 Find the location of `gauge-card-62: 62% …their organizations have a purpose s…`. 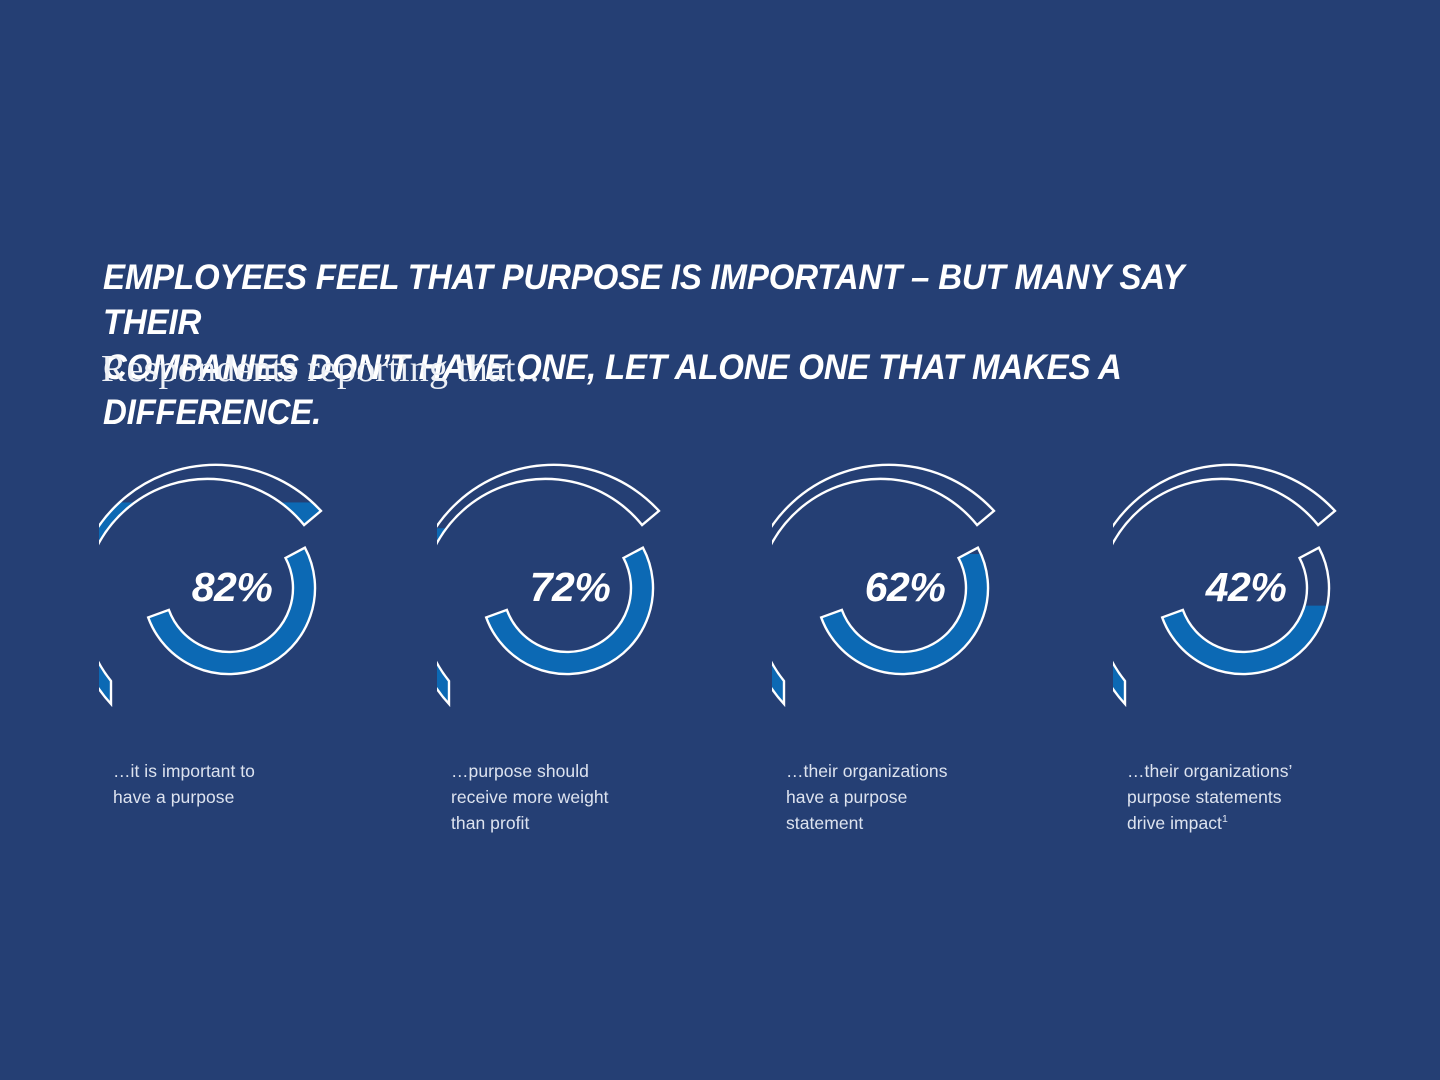

gauge-card-62: 62% …their organizations have a purpose s… is located at coordinates (942, 650).